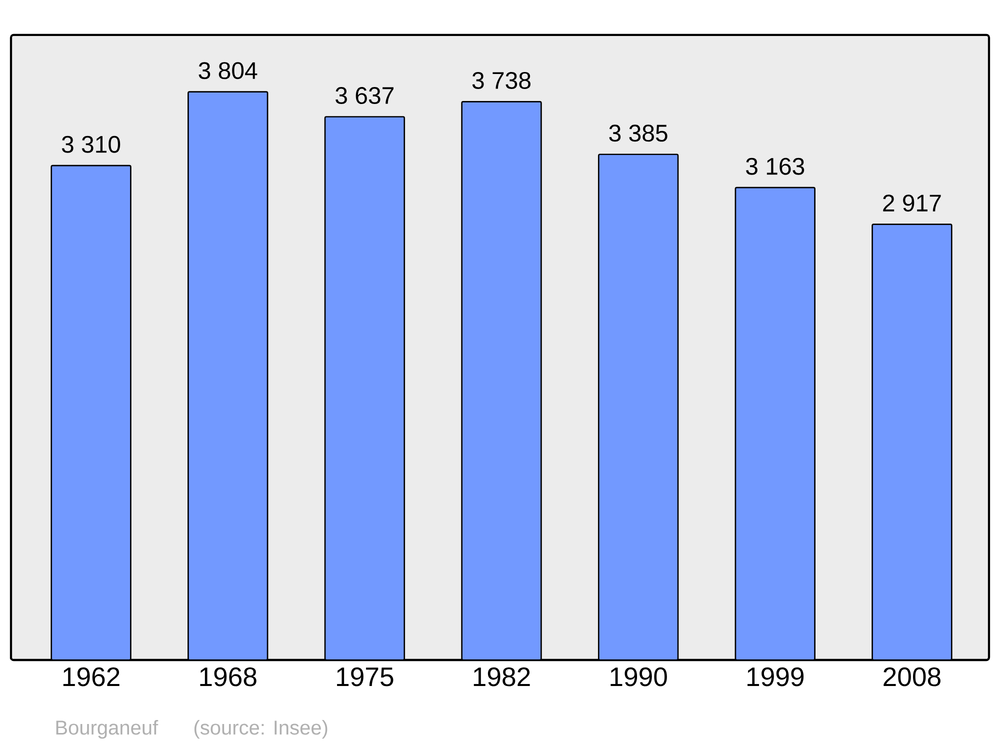 This screenshot has width=1000, height=747. I want to click on x-tick-label: 1982, so click(502, 676).